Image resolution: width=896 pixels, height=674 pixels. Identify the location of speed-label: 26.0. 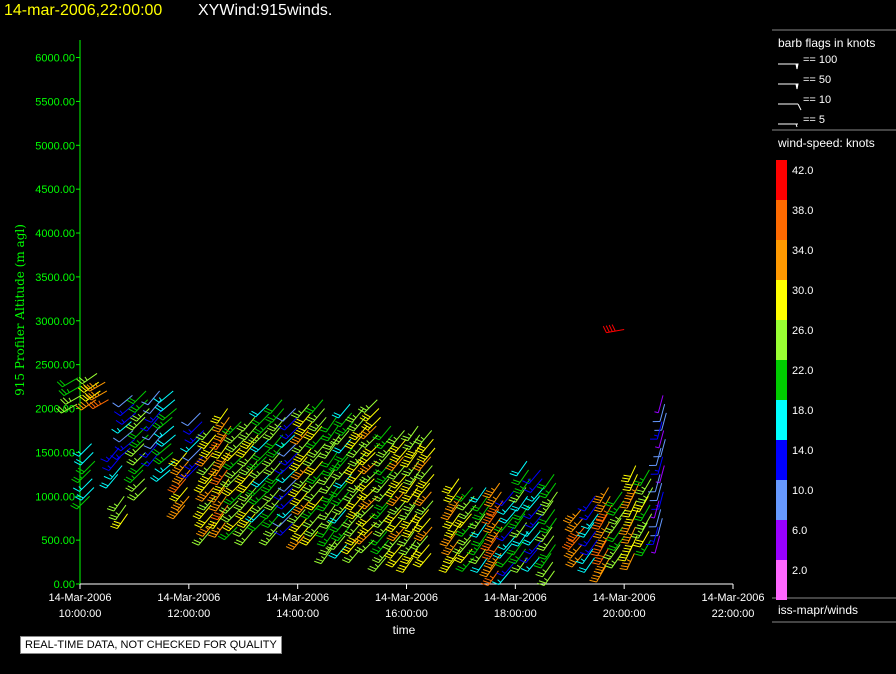
(803, 331).